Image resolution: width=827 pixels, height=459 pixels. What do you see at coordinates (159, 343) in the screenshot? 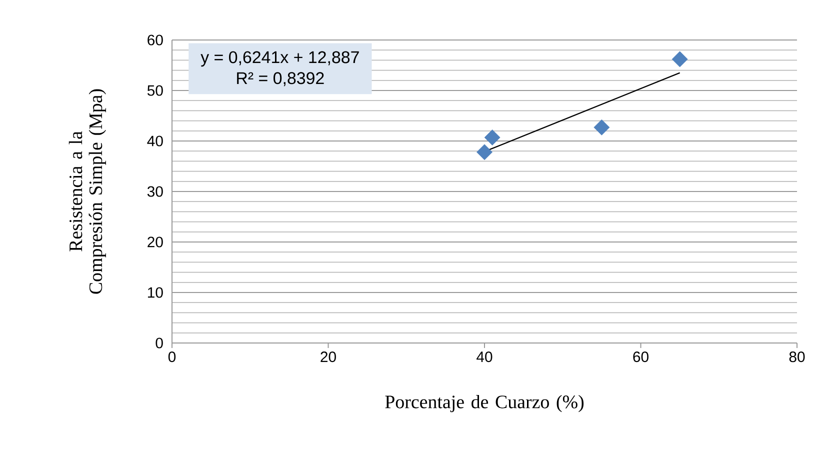
I see `y-tick-label: 0` at bounding box center [159, 343].